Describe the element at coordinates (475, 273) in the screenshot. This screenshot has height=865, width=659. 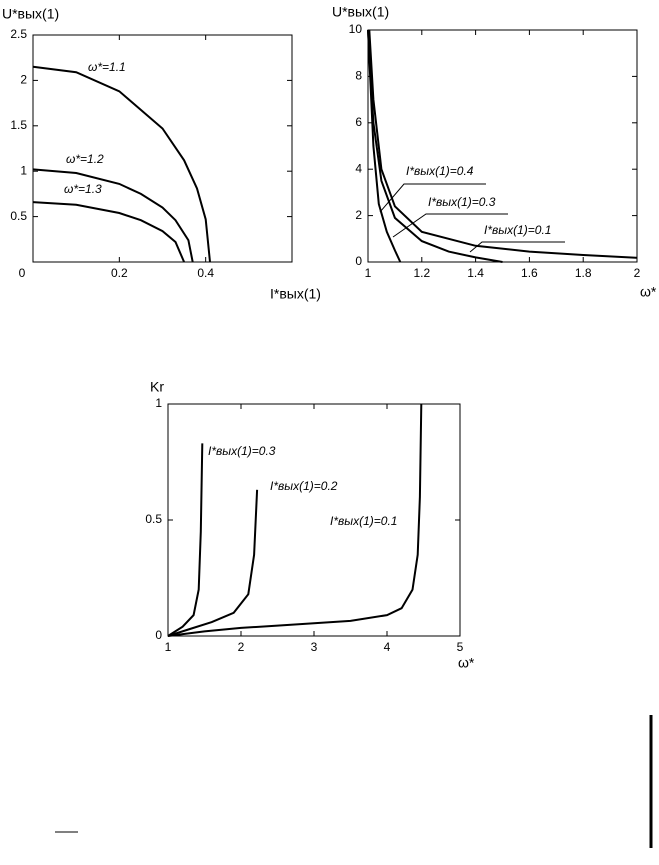
I see `x-tick-label: 1.4` at that location.